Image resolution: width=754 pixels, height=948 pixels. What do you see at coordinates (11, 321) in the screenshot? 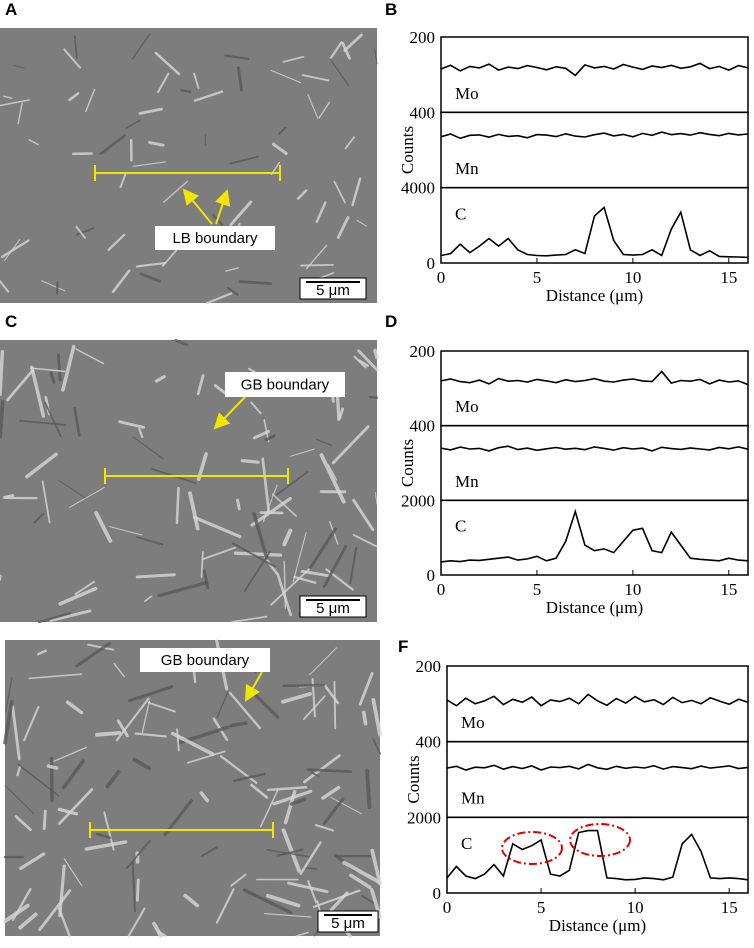
I see `panel-label: C` at bounding box center [11, 321].